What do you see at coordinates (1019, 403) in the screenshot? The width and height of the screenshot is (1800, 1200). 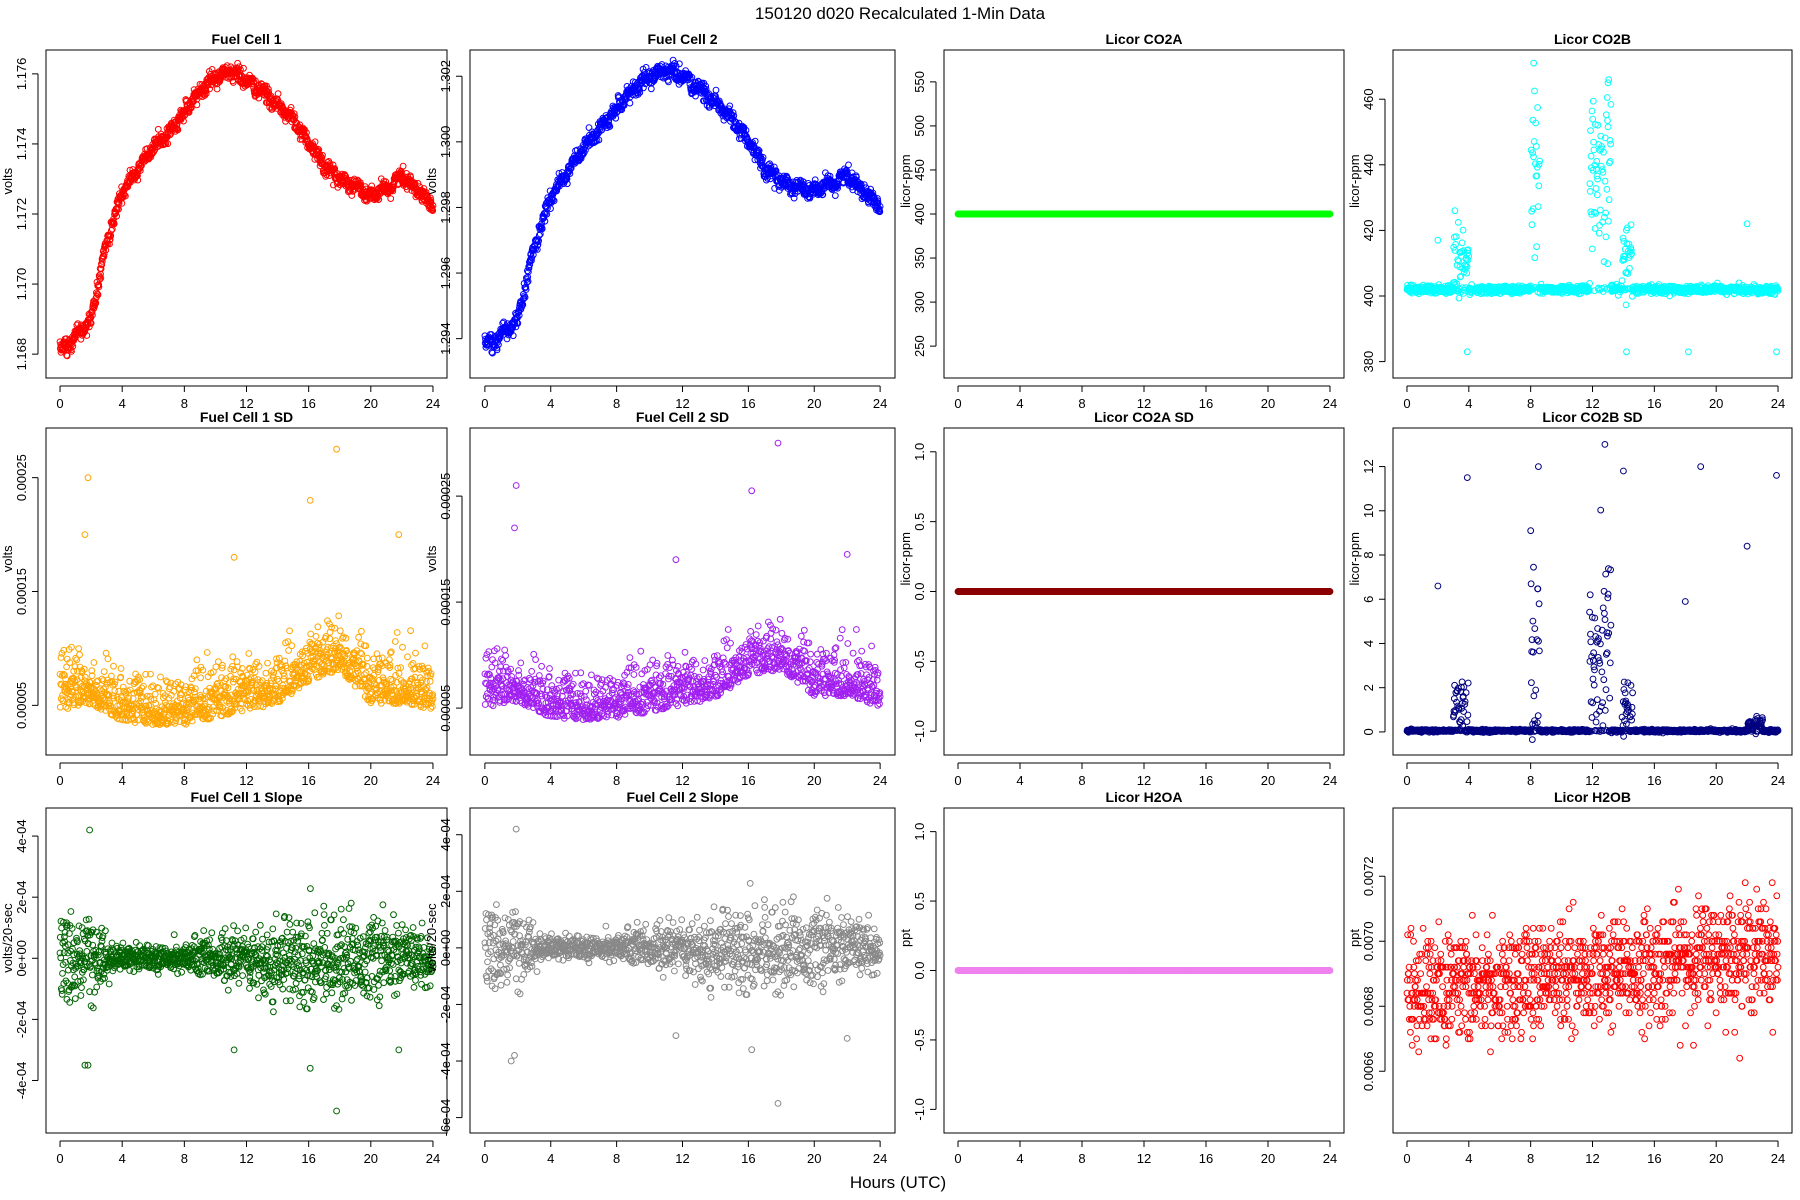 I see `x-tick-label: 4` at bounding box center [1019, 403].